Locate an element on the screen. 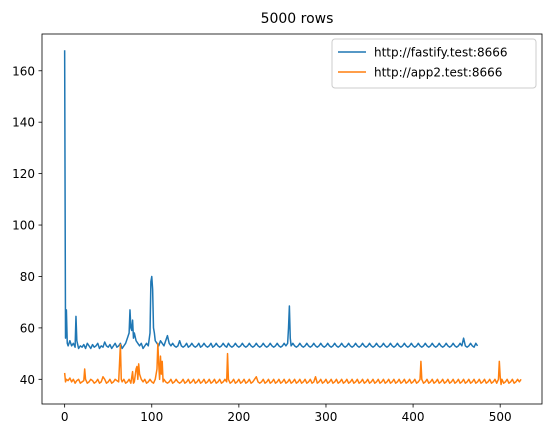 The image size is (552, 435). x-tick-label: 300 is located at coordinates (326, 417).